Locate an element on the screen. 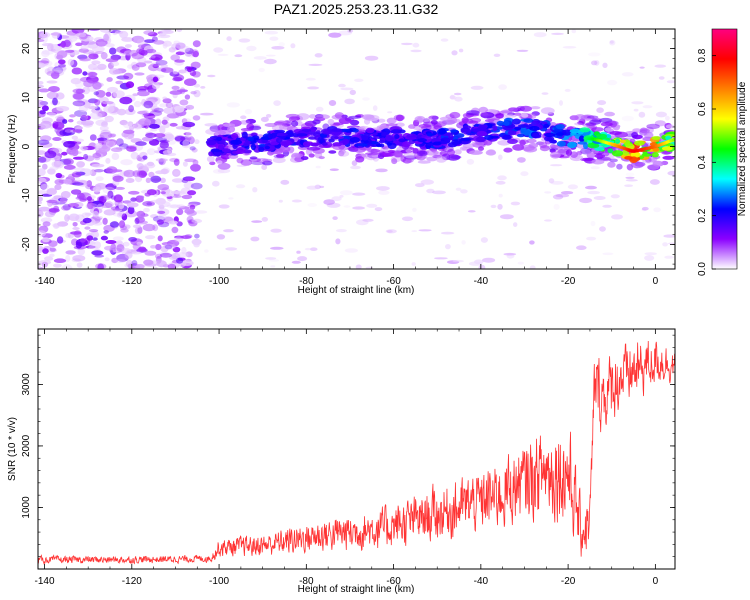 The height and width of the screenshot is (600, 750). snr-x-tick-label: -40 is located at coordinates (481, 581).